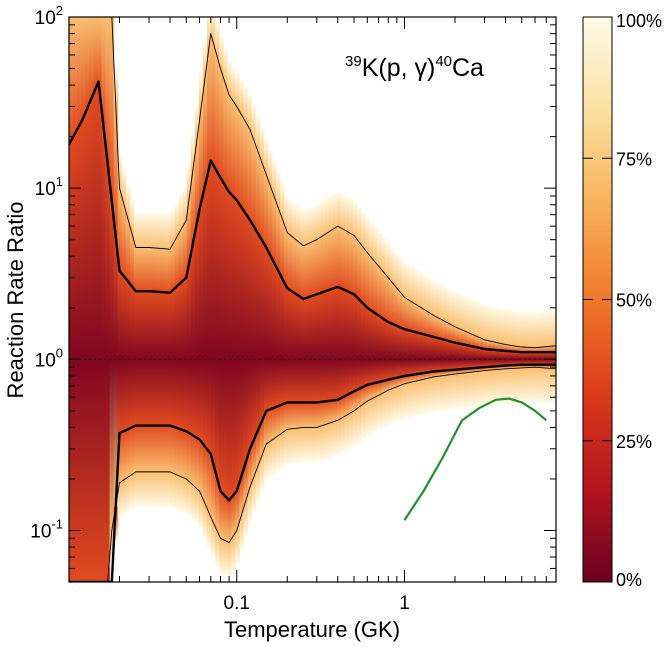 The width and height of the screenshot is (672, 651). I want to click on colorbar-tick-label: 0%, so click(629, 580).